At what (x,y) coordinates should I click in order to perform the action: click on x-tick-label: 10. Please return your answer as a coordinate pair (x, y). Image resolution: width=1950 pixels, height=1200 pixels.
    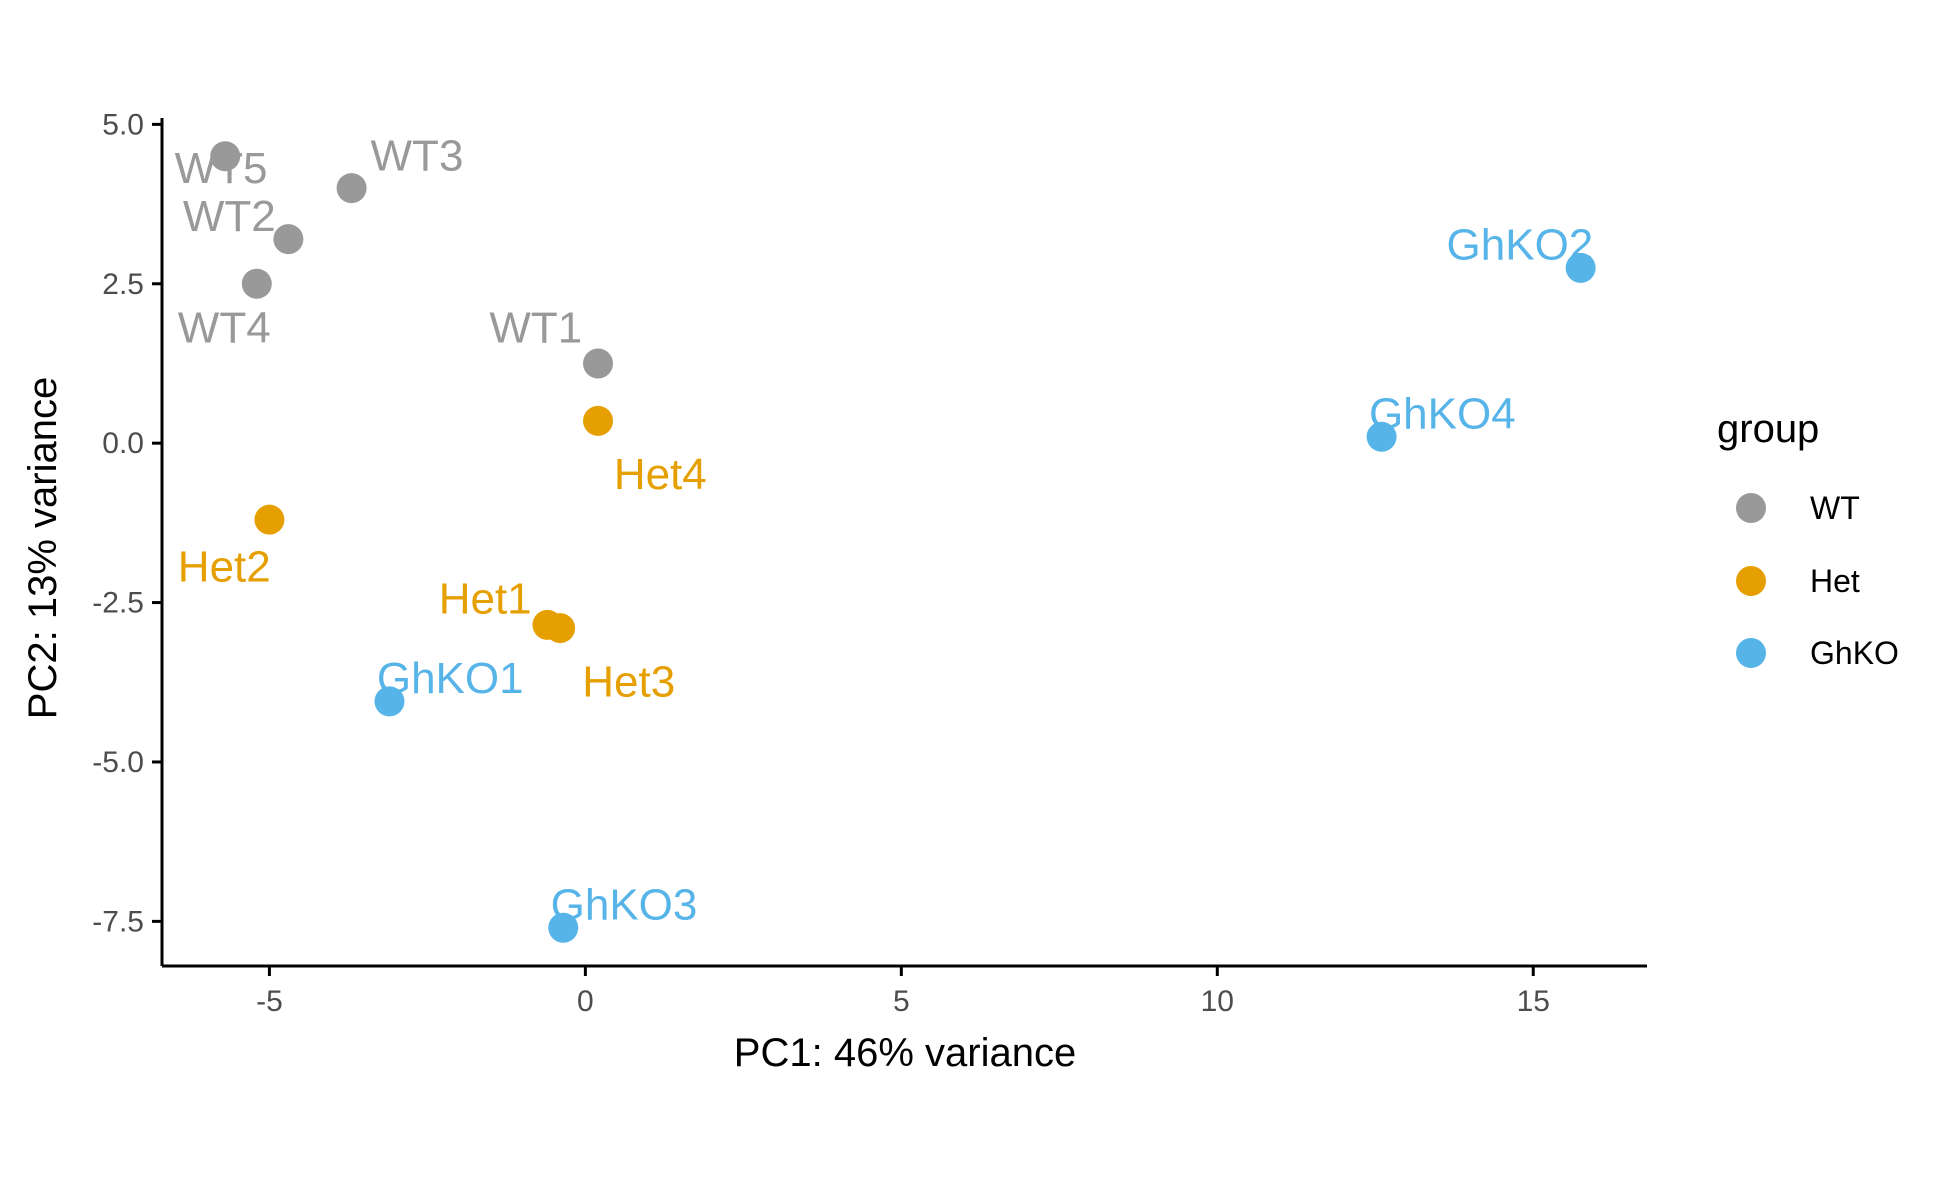
    Looking at the image, I should click on (1217, 1001).